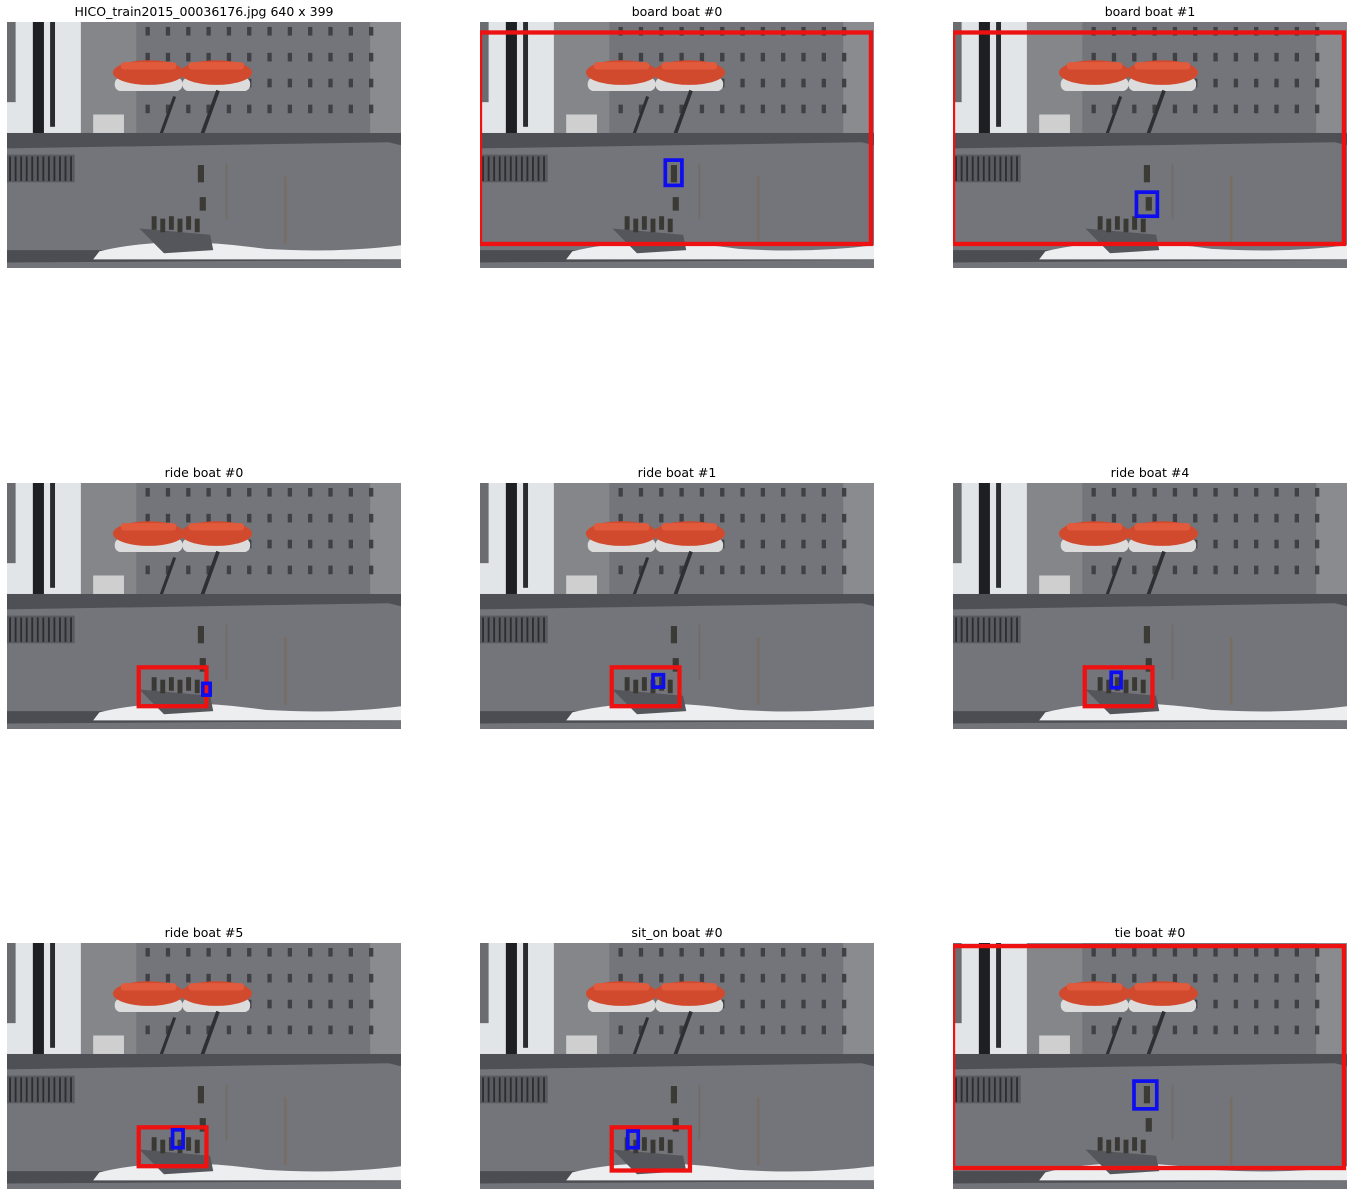  What do you see at coordinates (1150, 11) in the screenshot?
I see `panel-title: board boat #1` at bounding box center [1150, 11].